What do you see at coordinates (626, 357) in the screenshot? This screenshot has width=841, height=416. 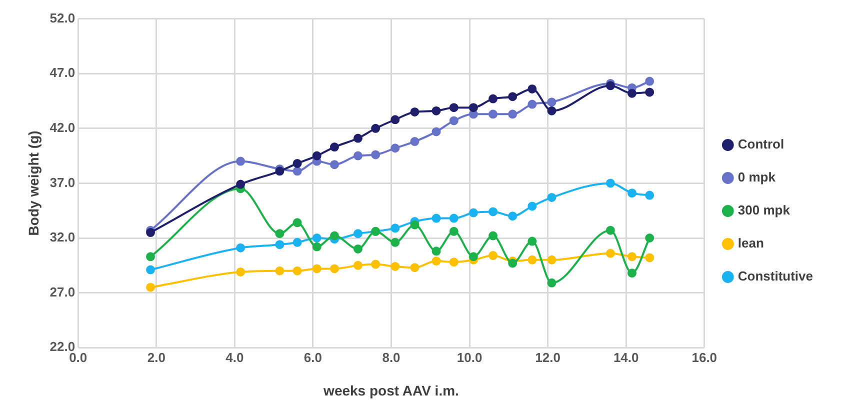 I see `x-tick-label: 14.0` at bounding box center [626, 357].